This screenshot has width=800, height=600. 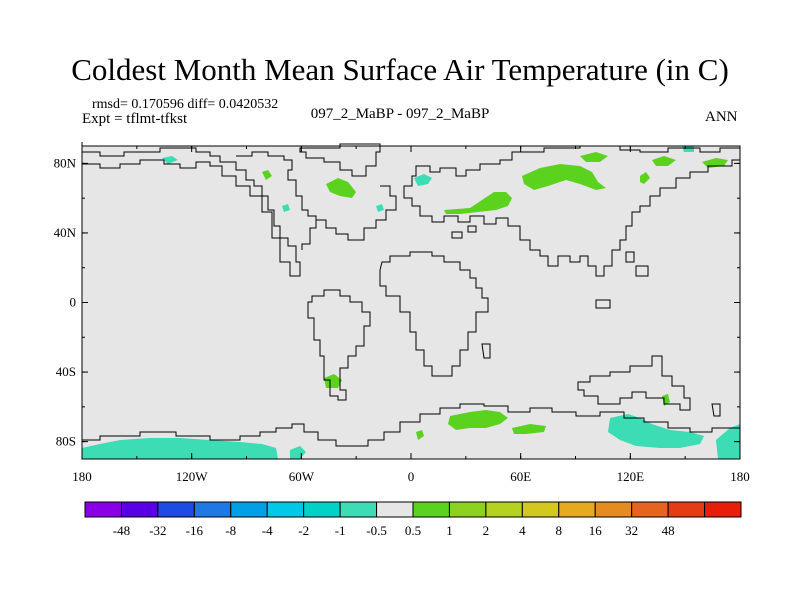 I want to click on case-text: 097_2_MaBP - 097_2_MaBP, so click(x=400, y=114).